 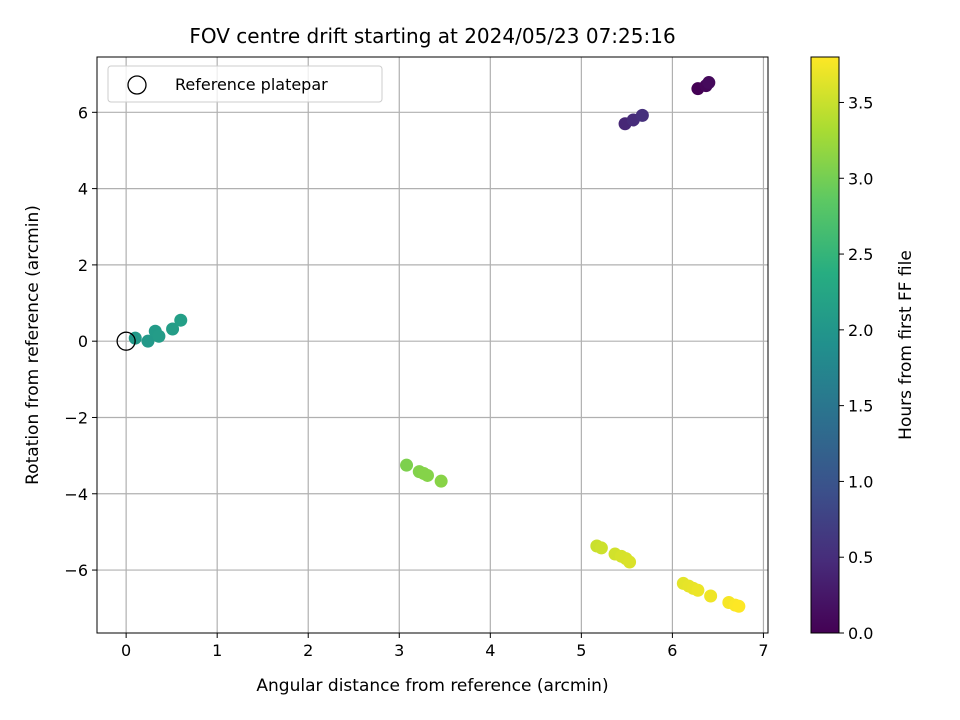 What do you see at coordinates (860, 330) in the screenshot?
I see `colorbar-tick-label: 2.0` at bounding box center [860, 330].